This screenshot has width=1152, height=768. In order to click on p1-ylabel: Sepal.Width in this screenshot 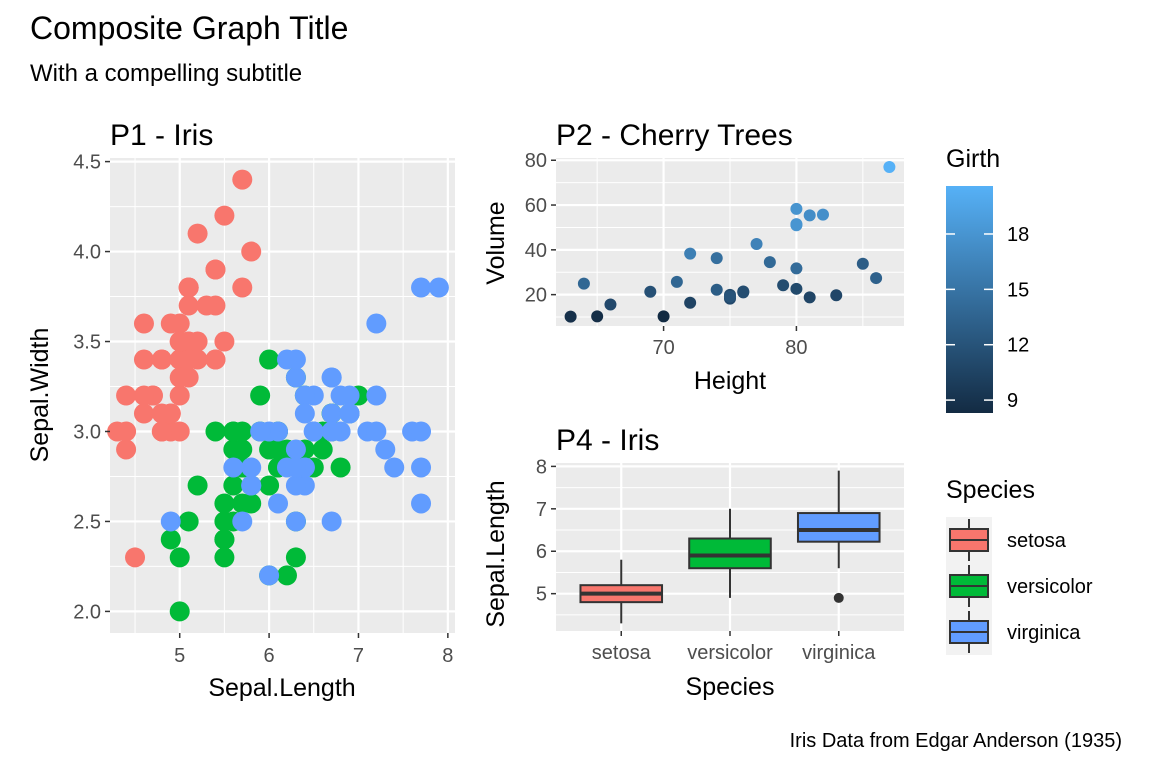, I will do `click(40, 395)`.